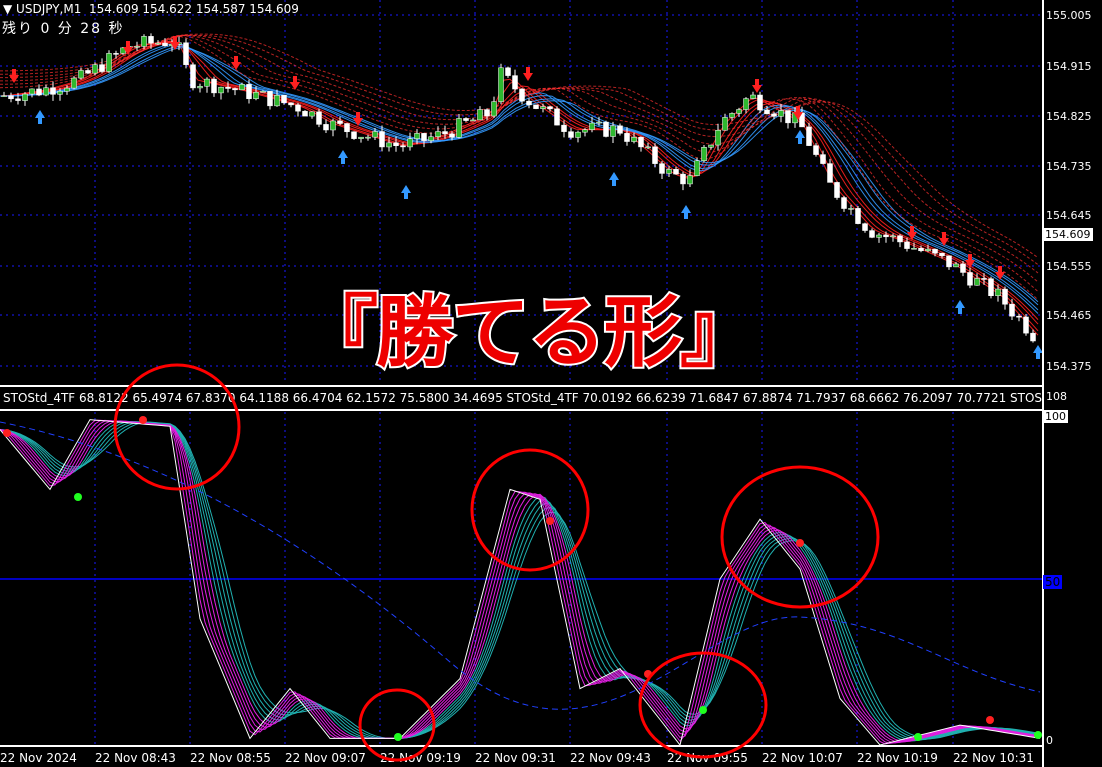 Image resolution: width=1102 pixels, height=767 pixels. Describe the element at coordinates (1049, 740) in the screenshot. I see `indicator-axis-0: 0` at that location.